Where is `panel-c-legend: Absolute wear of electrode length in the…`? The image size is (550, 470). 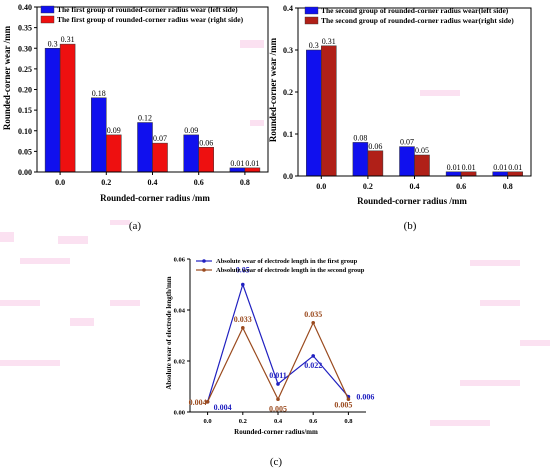
panel-c-legend: Absolute wear of electrode length in the… is located at coordinates (280, 266).